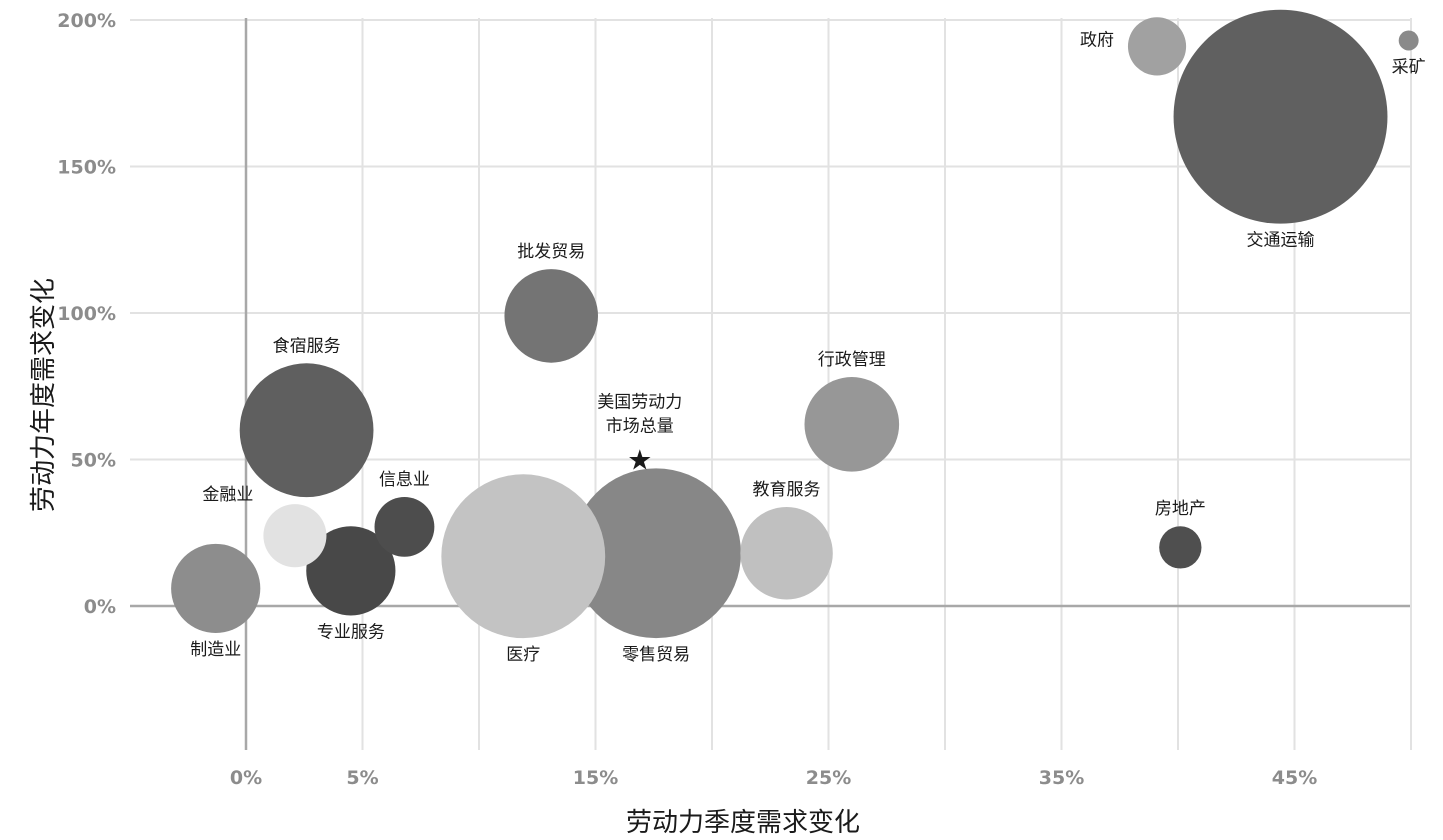  I want to click on bubble-label: 采矿, so click(1409, 67).